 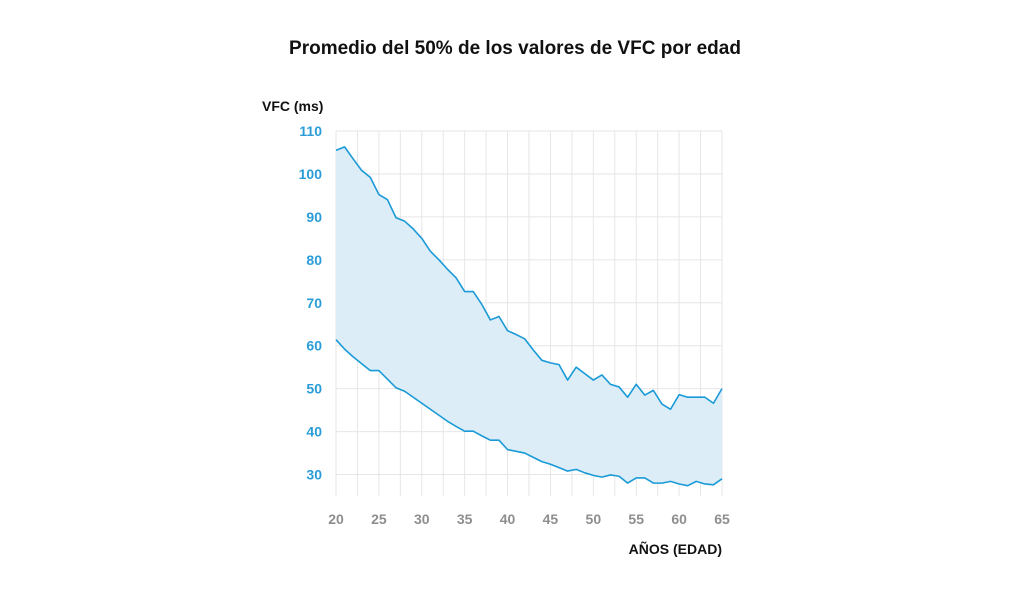 I want to click on x-tick-label: 40, so click(x=508, y=519).